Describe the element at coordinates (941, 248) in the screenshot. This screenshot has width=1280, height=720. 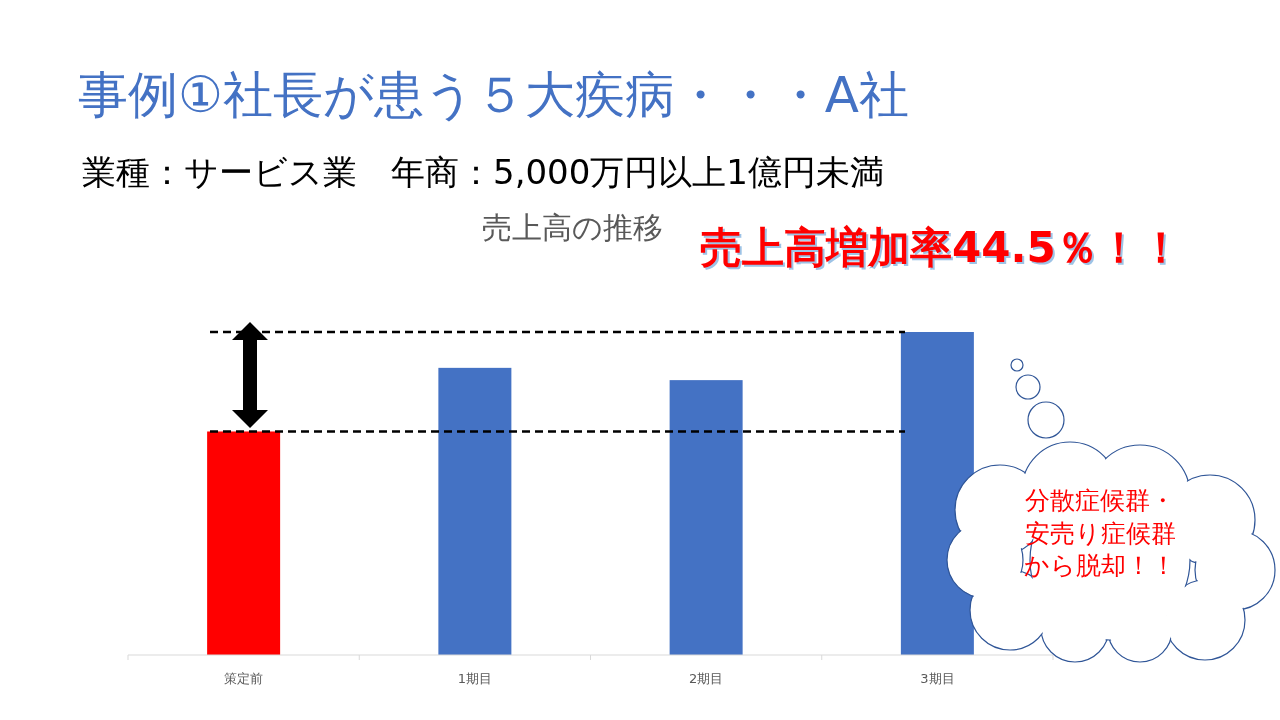
I see `text: 売上高増加率44.5％！！` at that location.